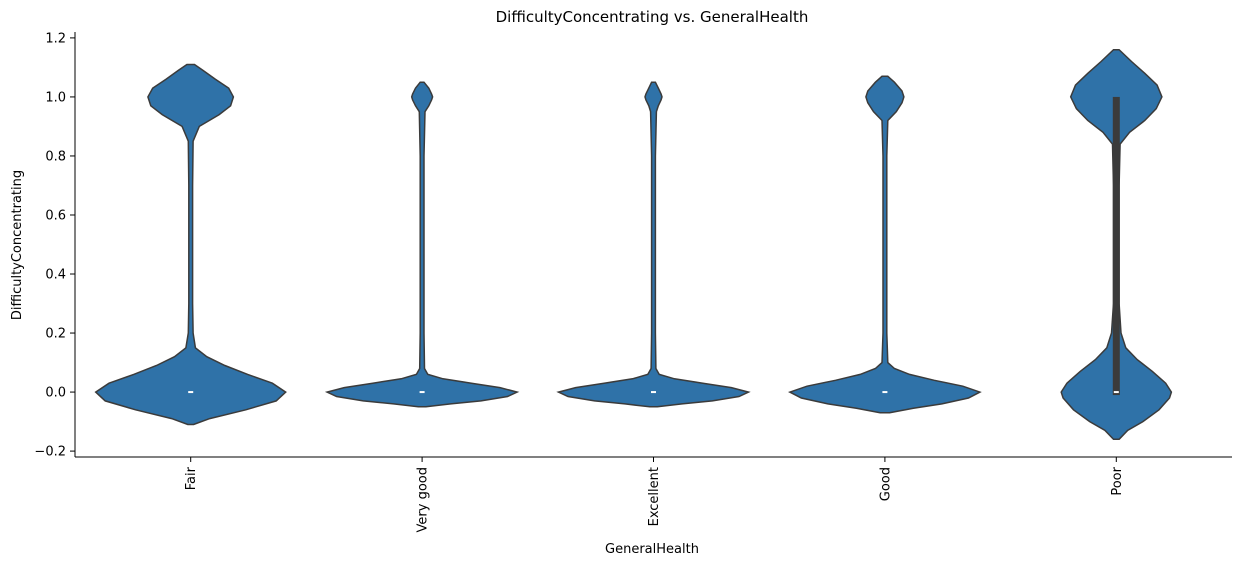 Image resolution: width=1258 pixels, height=566 pixels. Describe the element at coordinates (17, 245) in the screenshot. I see `y-axis-label: DifficultyConcentrating` at that location.